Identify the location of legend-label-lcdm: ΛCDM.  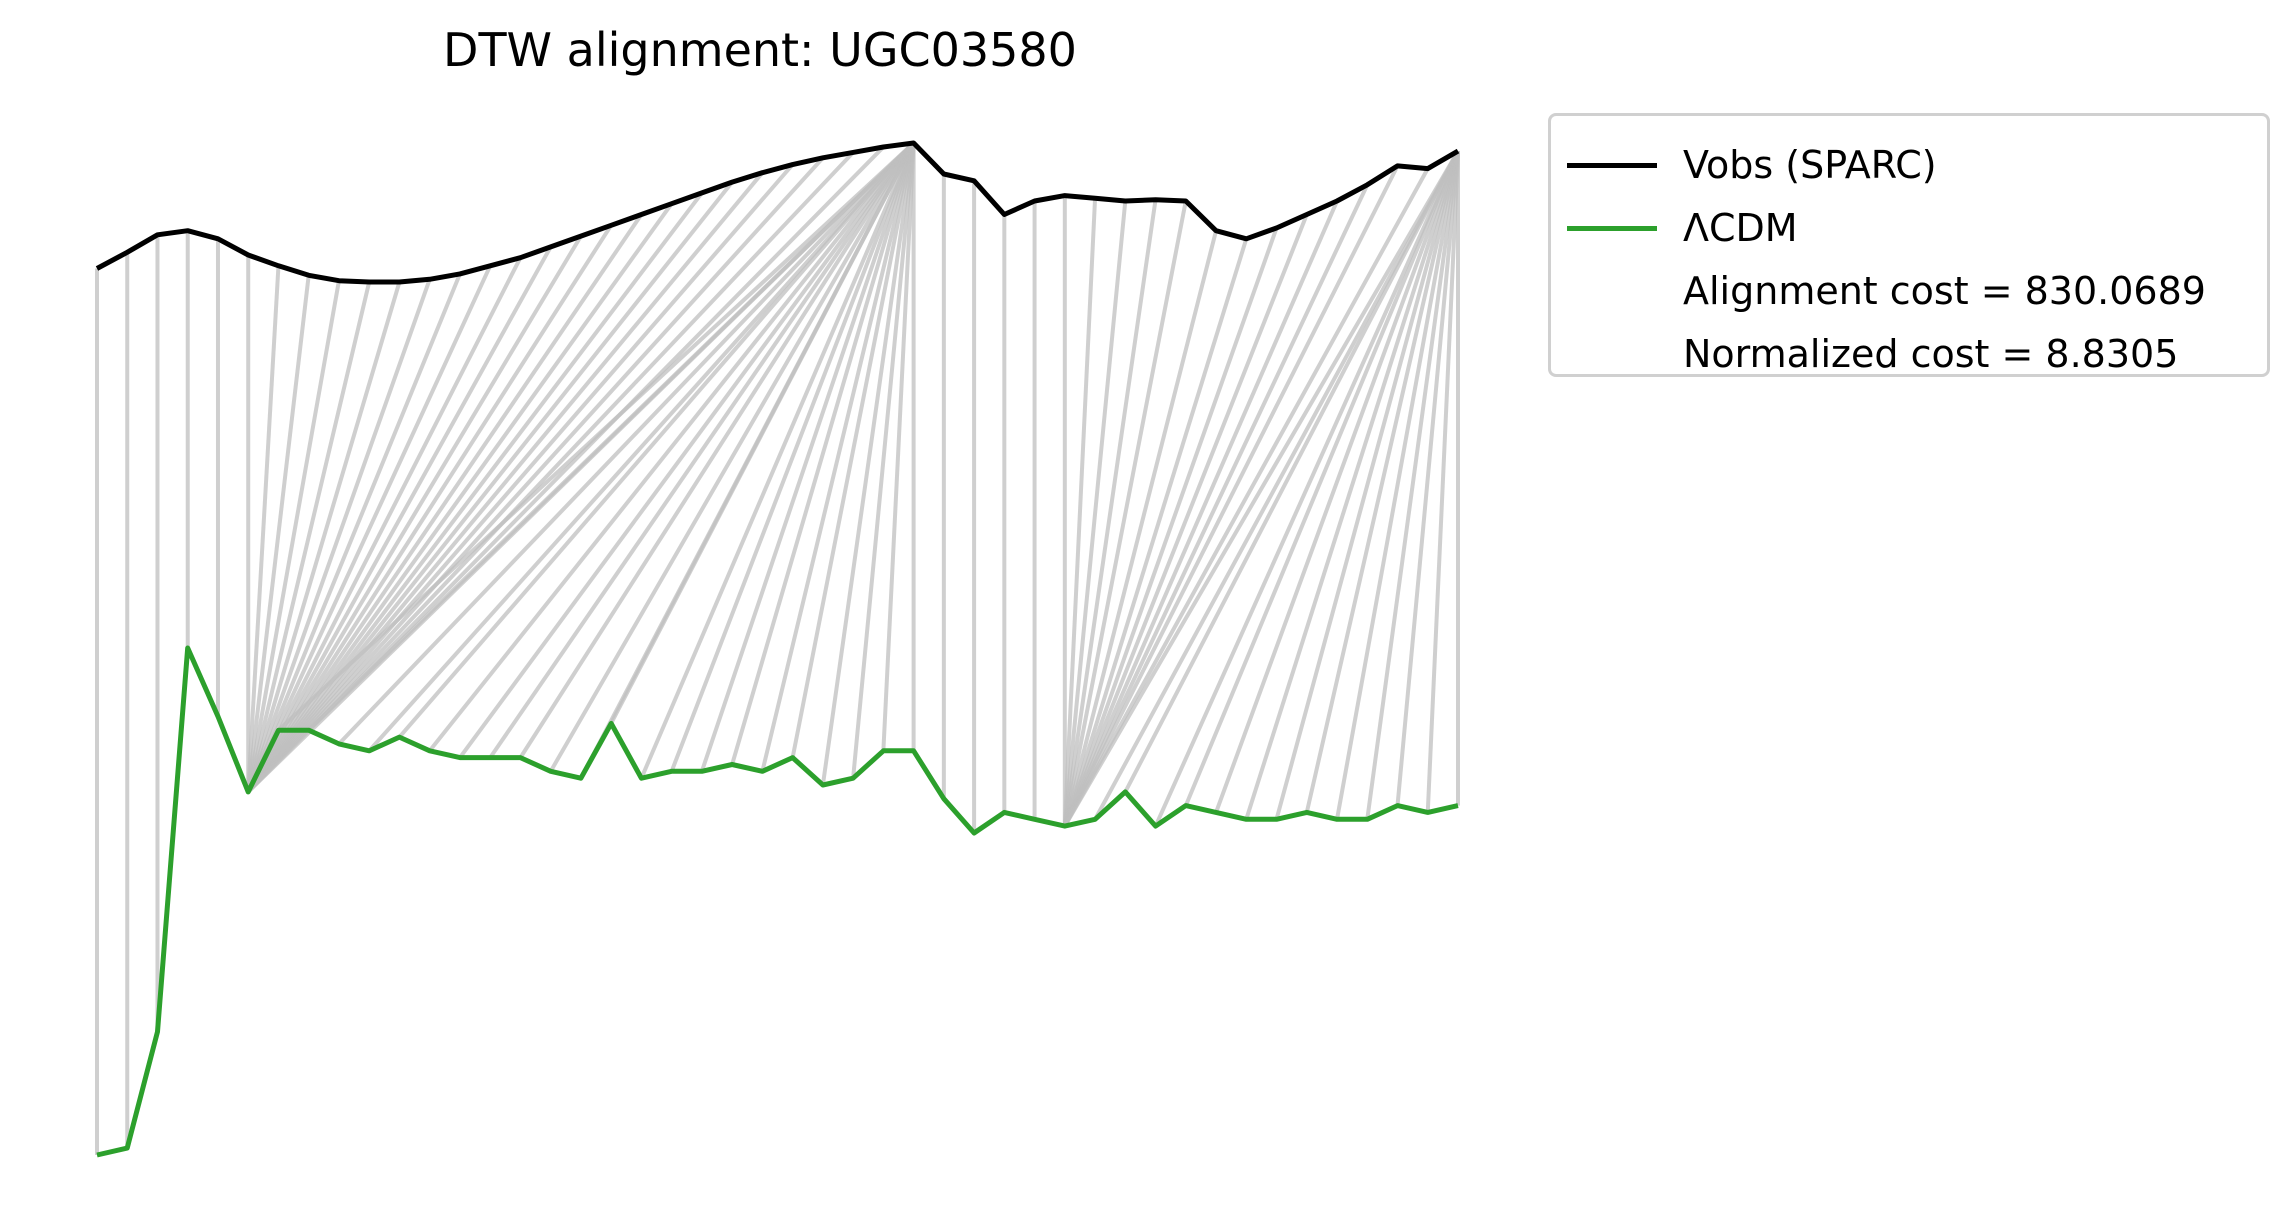
(1740, 228).